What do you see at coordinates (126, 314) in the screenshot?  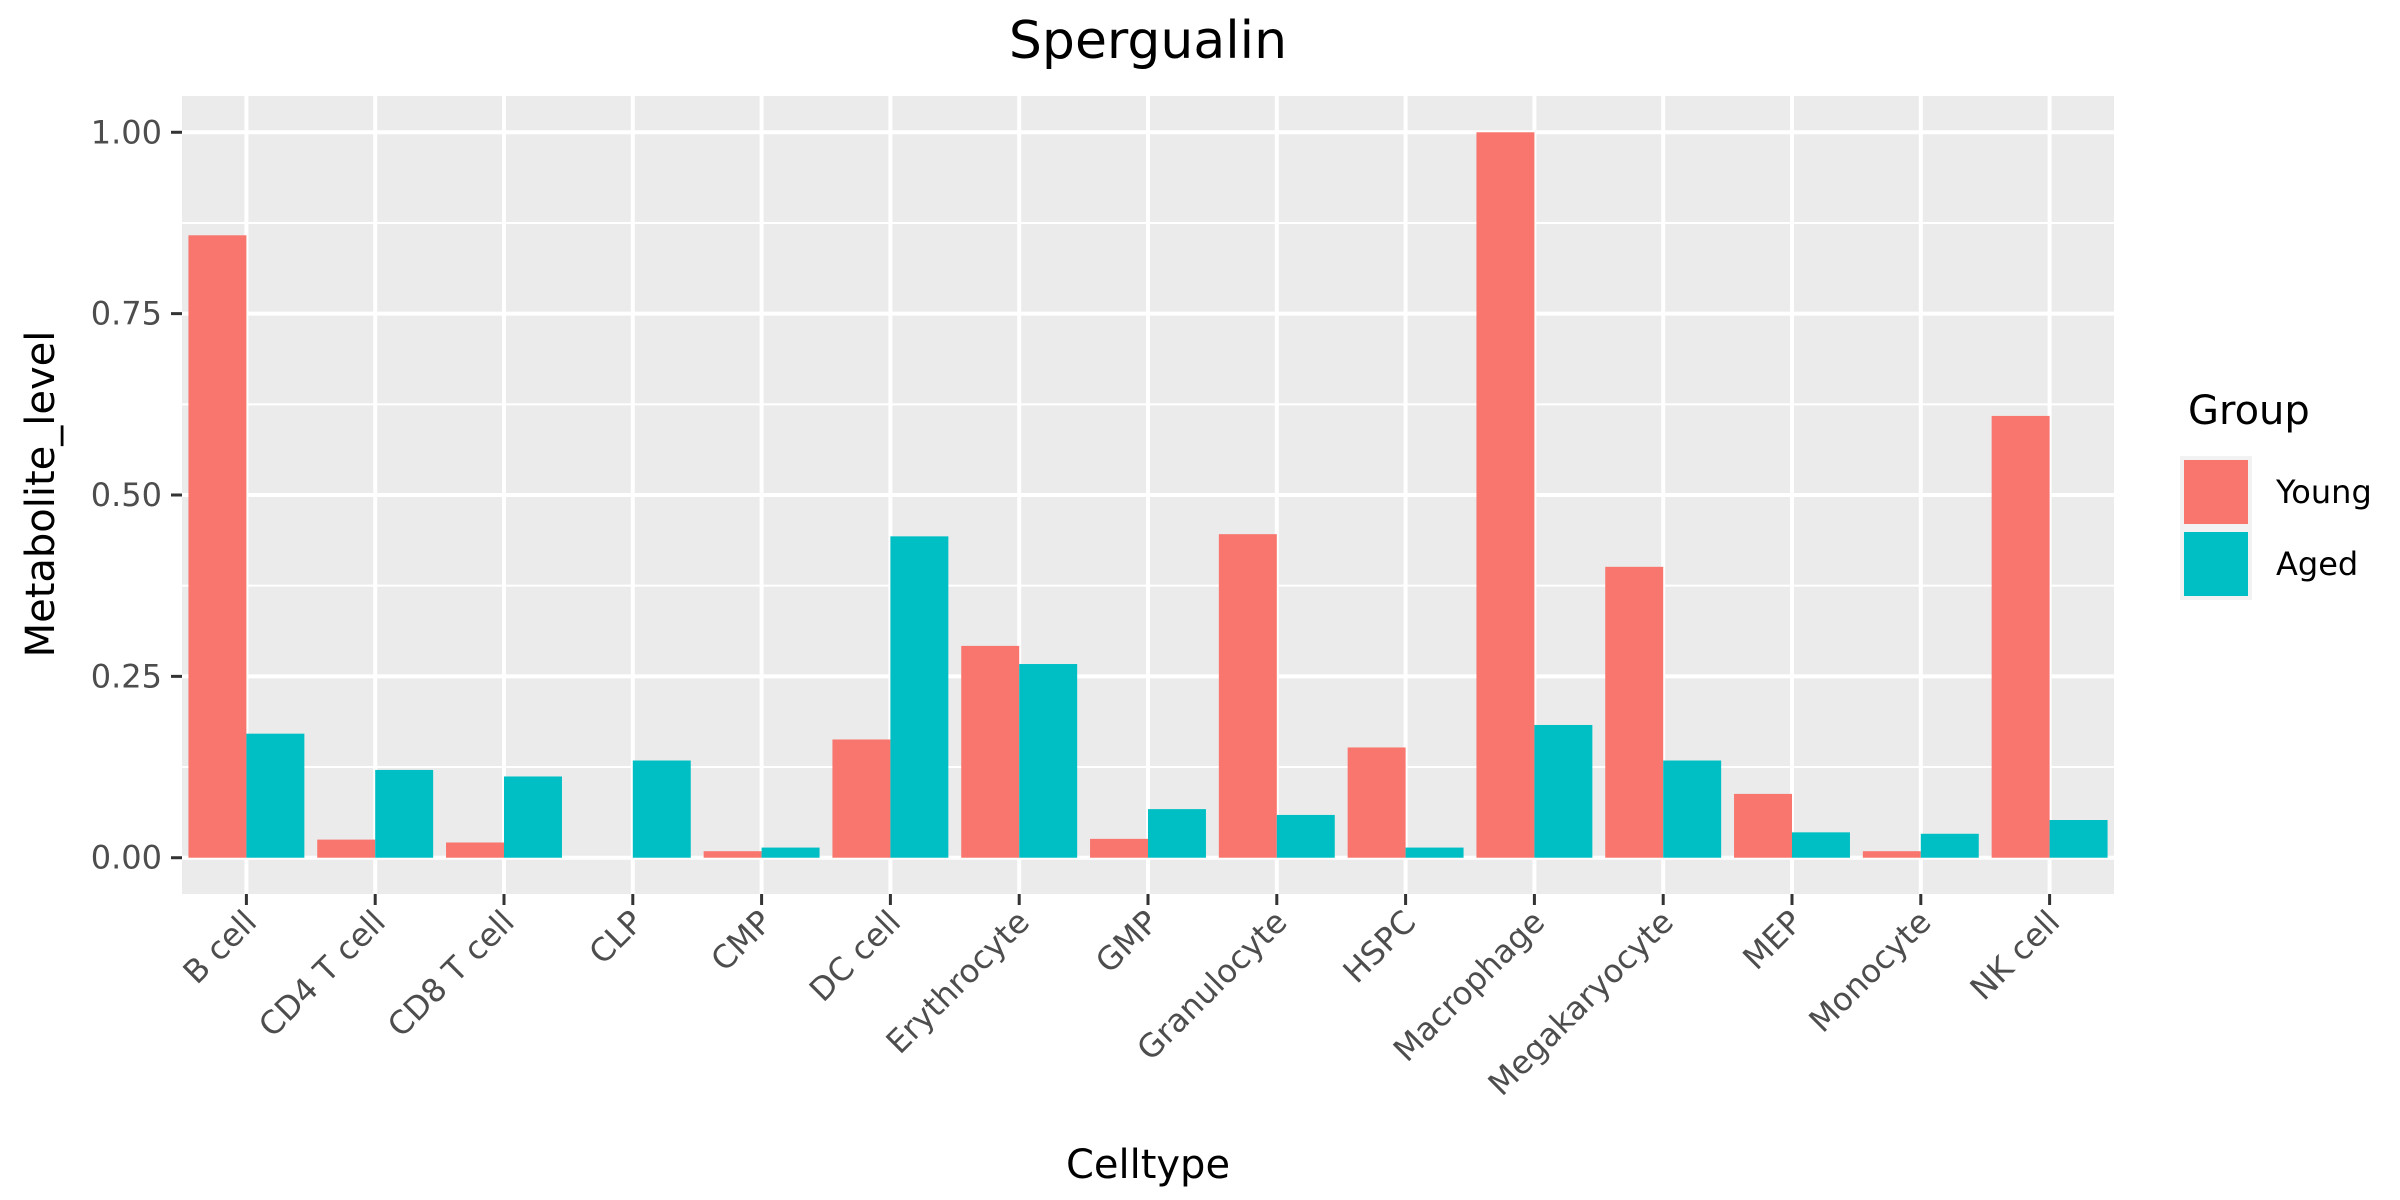 I see `y-tick-label: 0.75` at bounding box center [126, 314].